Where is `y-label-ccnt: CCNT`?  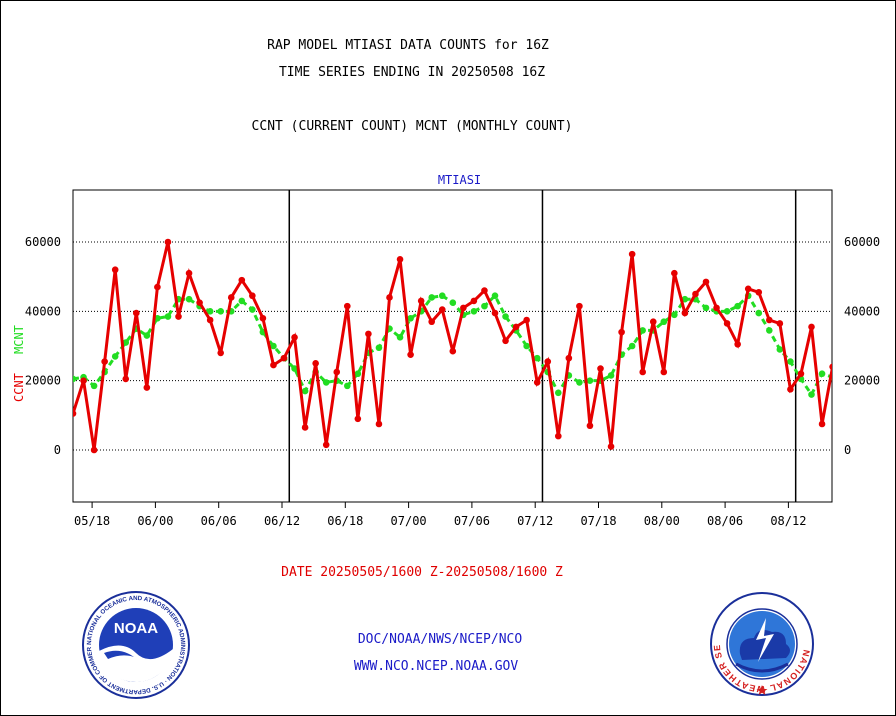
y-label-ccnt: CCNT is located at coordinates (19, 387).